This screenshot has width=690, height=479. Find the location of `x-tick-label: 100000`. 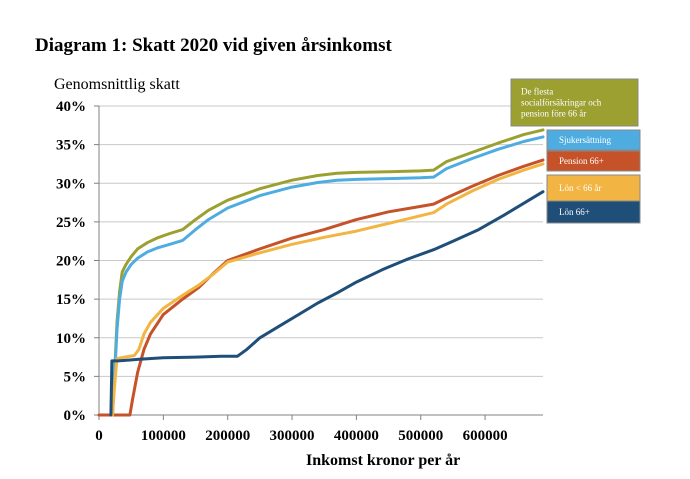

x-tick-label: 100000 is located at coordinates (163, 436).